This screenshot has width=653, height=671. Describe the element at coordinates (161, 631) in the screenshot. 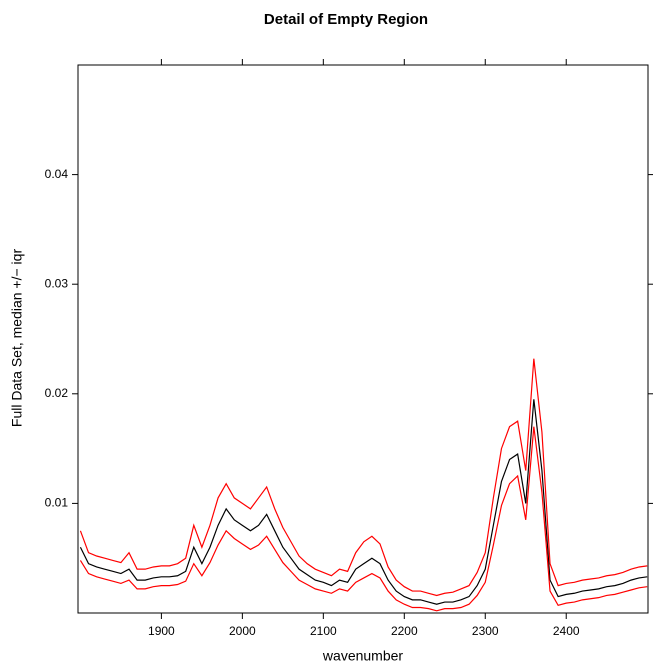

I see `x-tick-label: 1900` at that location.